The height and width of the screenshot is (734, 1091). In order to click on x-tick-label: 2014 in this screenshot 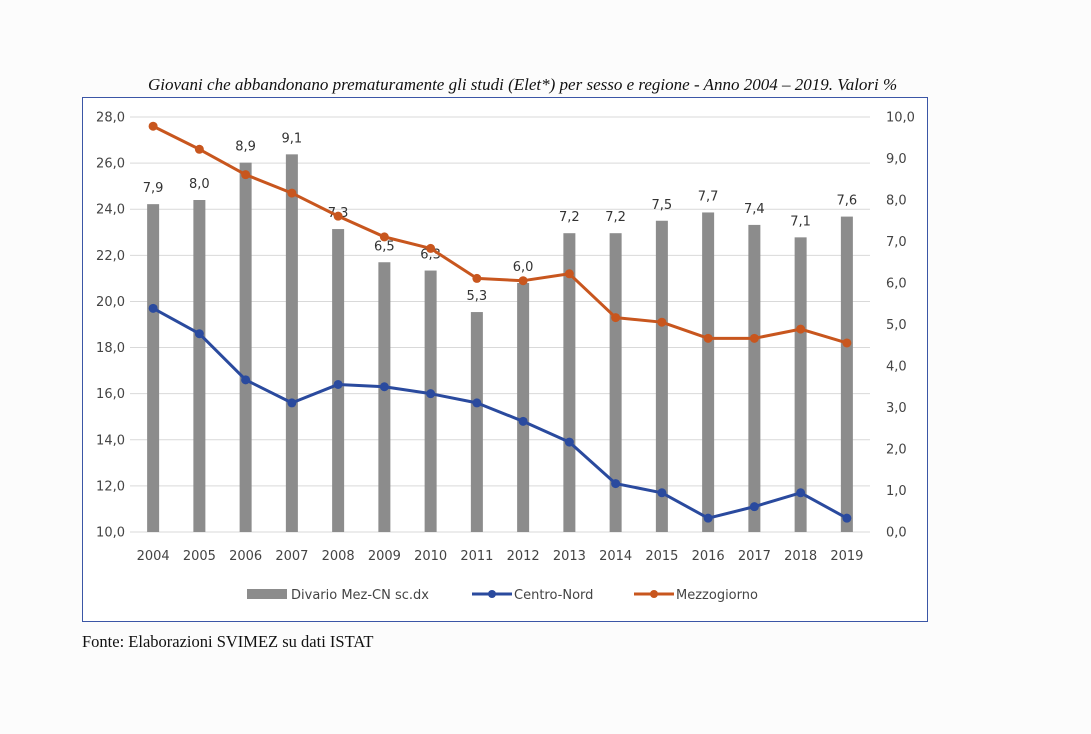, I will do `click(615, 556)`.